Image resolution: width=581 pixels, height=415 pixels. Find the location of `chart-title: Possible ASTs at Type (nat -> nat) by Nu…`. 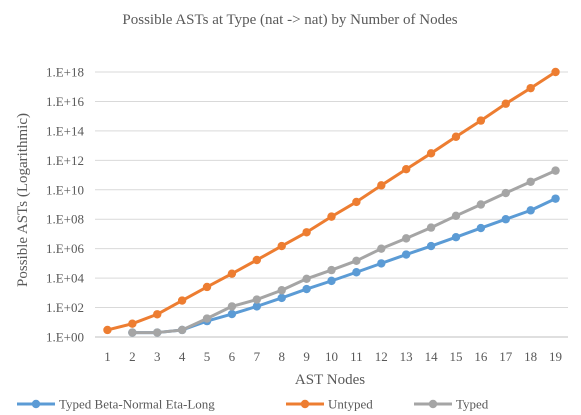

chart-title: Possible ASTs at Type (nat -> nat) by Nu… is located at coordinates (289, 20).